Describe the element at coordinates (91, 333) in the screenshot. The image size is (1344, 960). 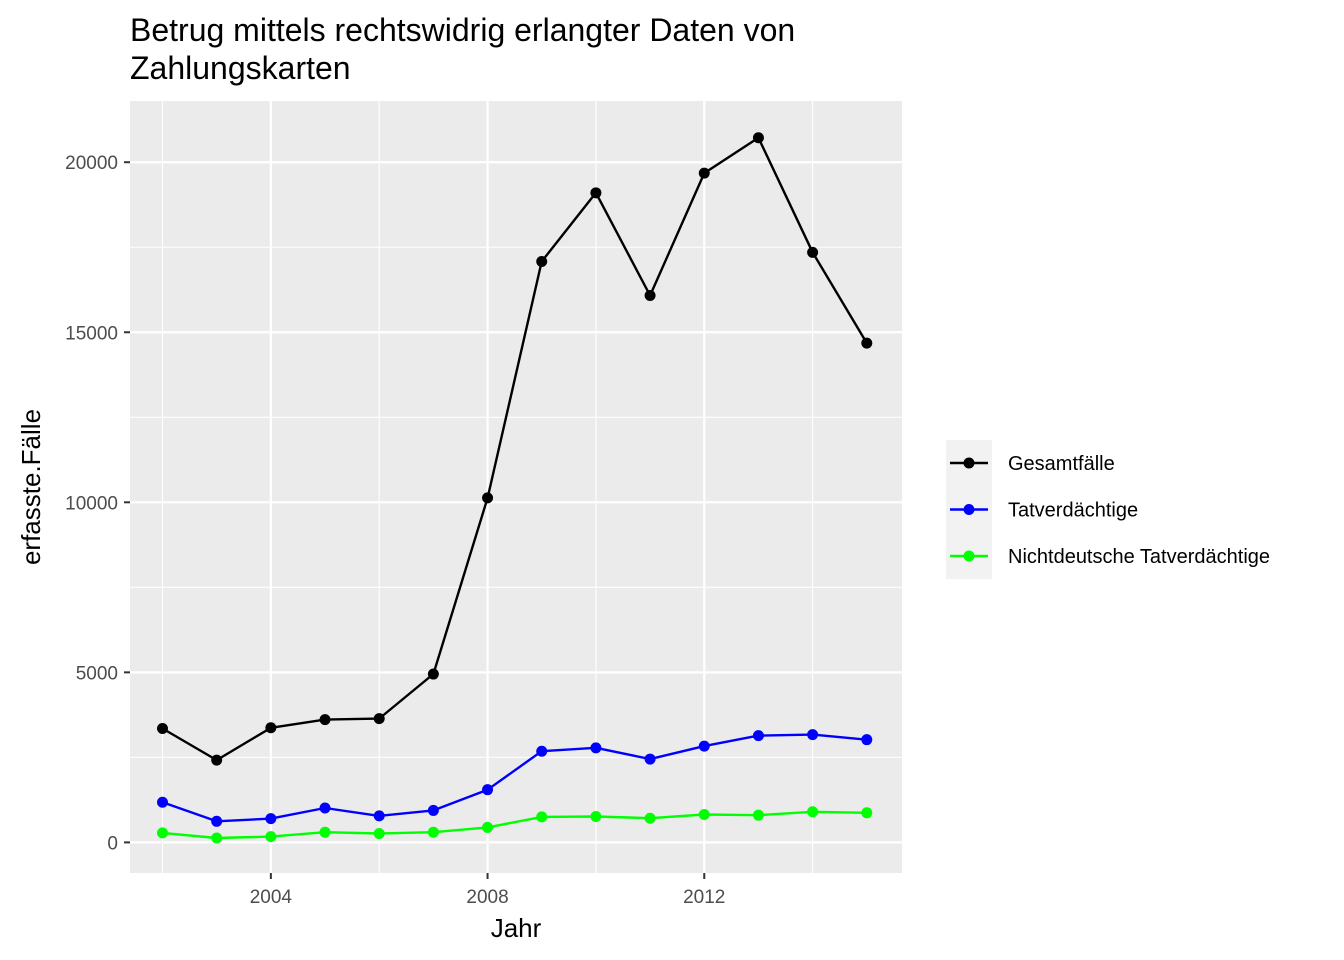
I see `y-tick-label: 15000` at that location.